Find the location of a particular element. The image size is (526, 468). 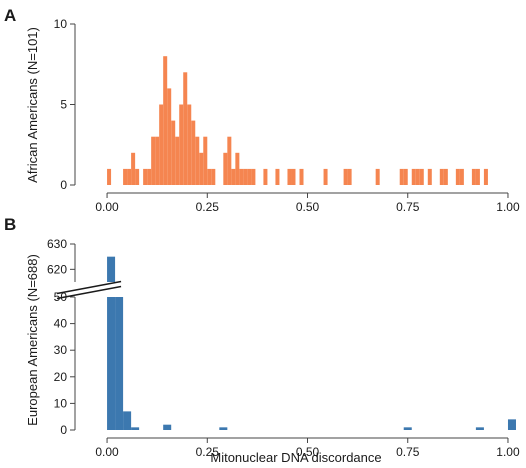

panel-b-break-gap is located at coordinates (111, 289).